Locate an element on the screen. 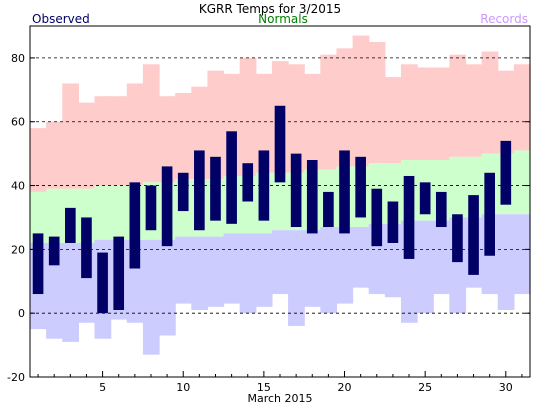  y-tick-label: 80 is located at coordinates (18, 58).